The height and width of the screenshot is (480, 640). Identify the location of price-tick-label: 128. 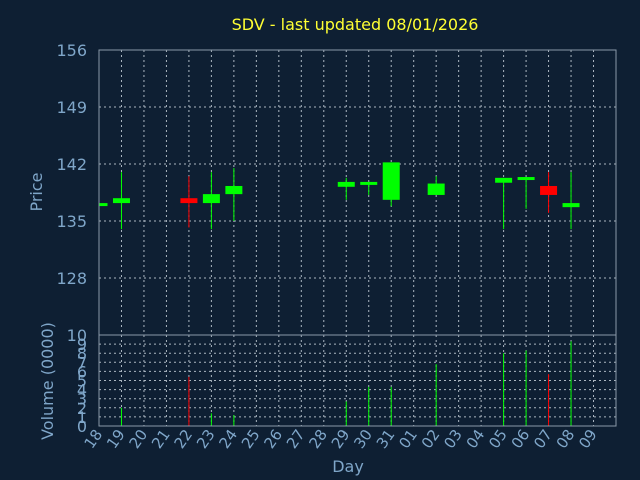
(71, 278).